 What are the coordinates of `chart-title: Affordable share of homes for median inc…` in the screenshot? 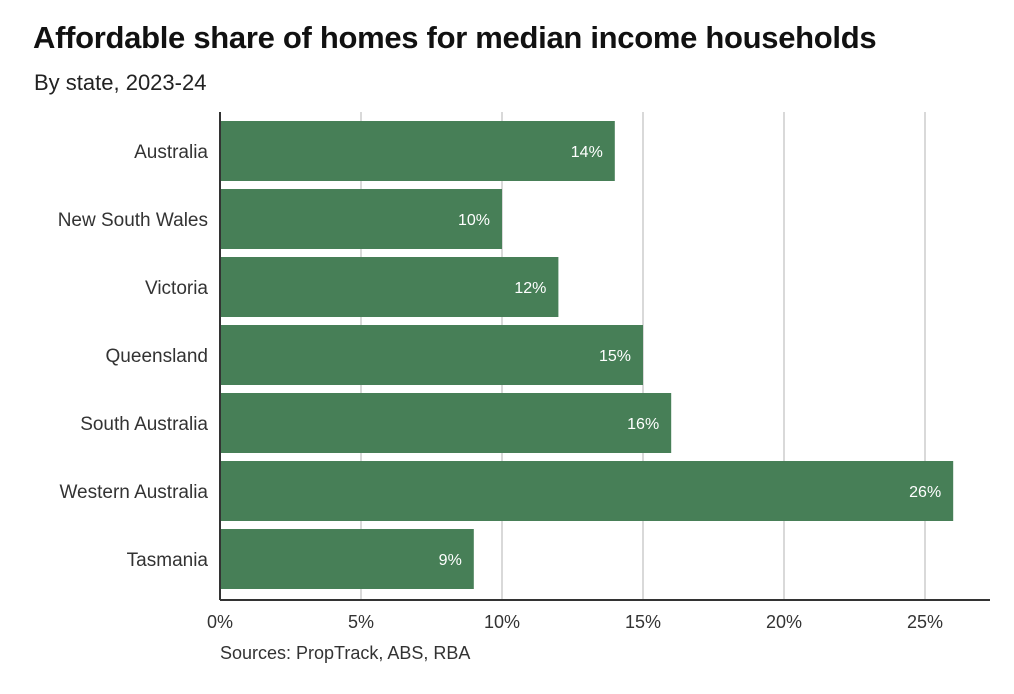 It's located at (455, 37).